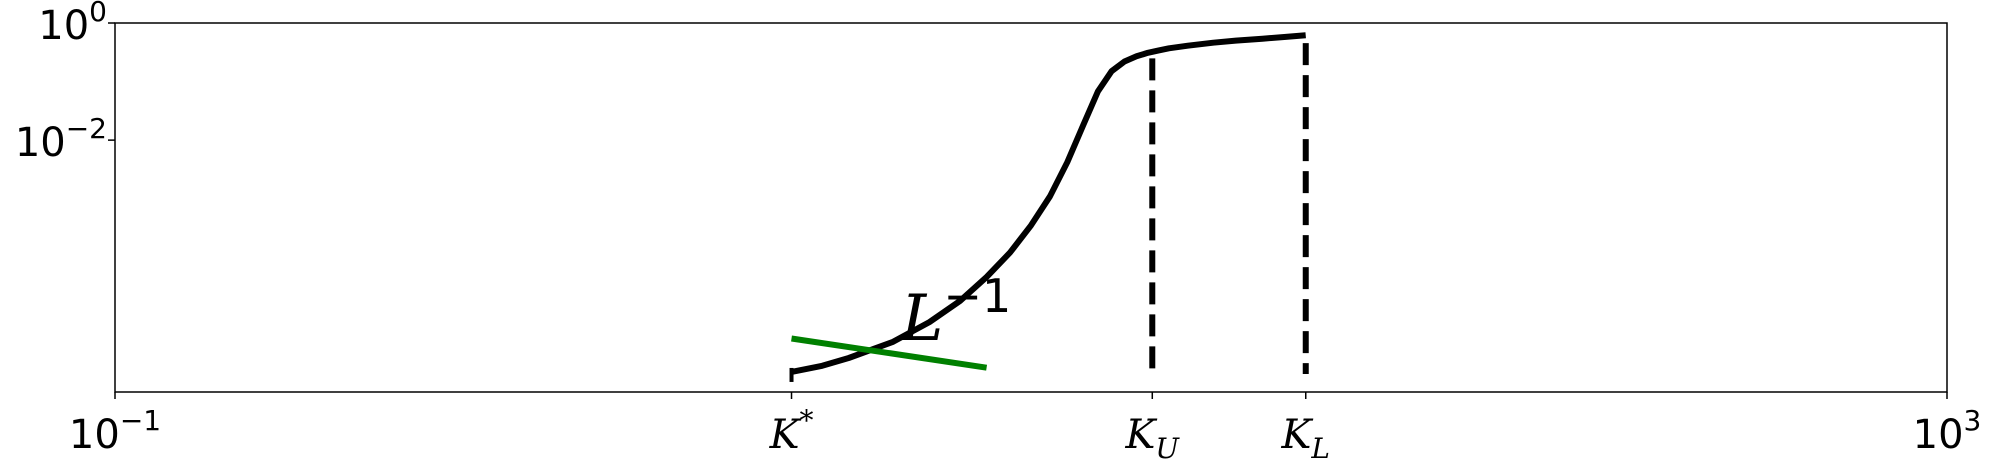 This screenshot has width=1990, height=470. What do you see at coordinates (889, 353) in the screenshot?
I see `slope-reference-line` at bounding box center [889, 353].